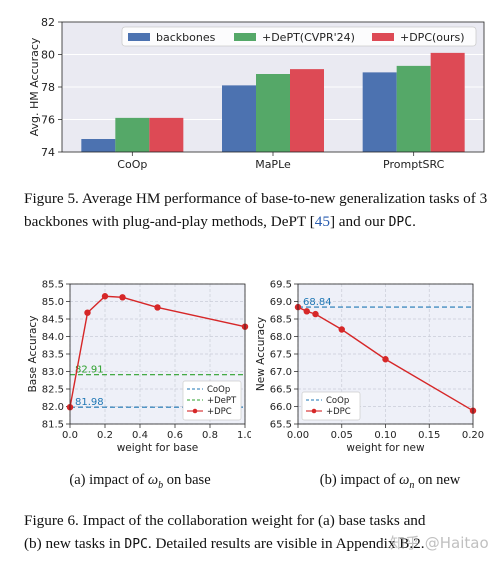 The image size is (502, 565). What do you see at coordinates (222, 401) in the screenshot?
I see `legend-label: +DePT` at bounding box center [222, 401].